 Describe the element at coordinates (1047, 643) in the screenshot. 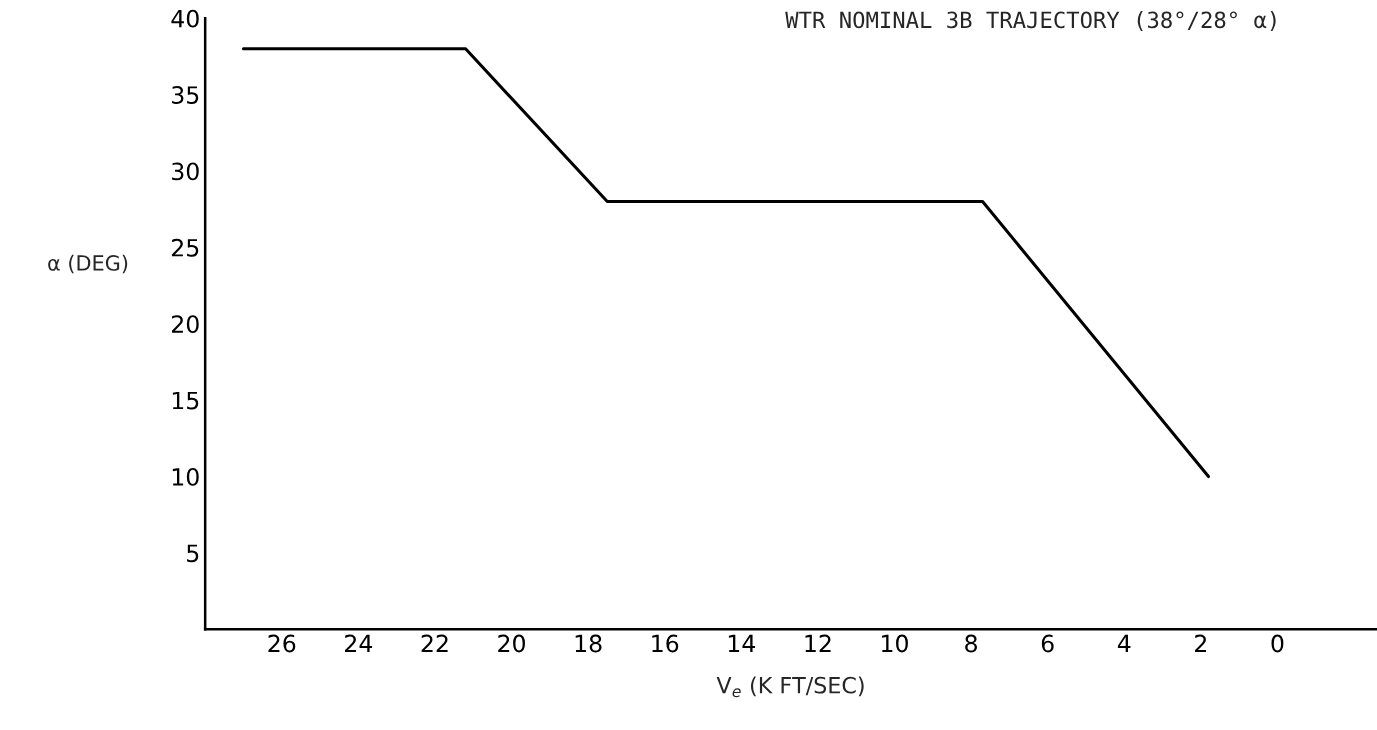

I see `x-tick-label: 6` at that location.